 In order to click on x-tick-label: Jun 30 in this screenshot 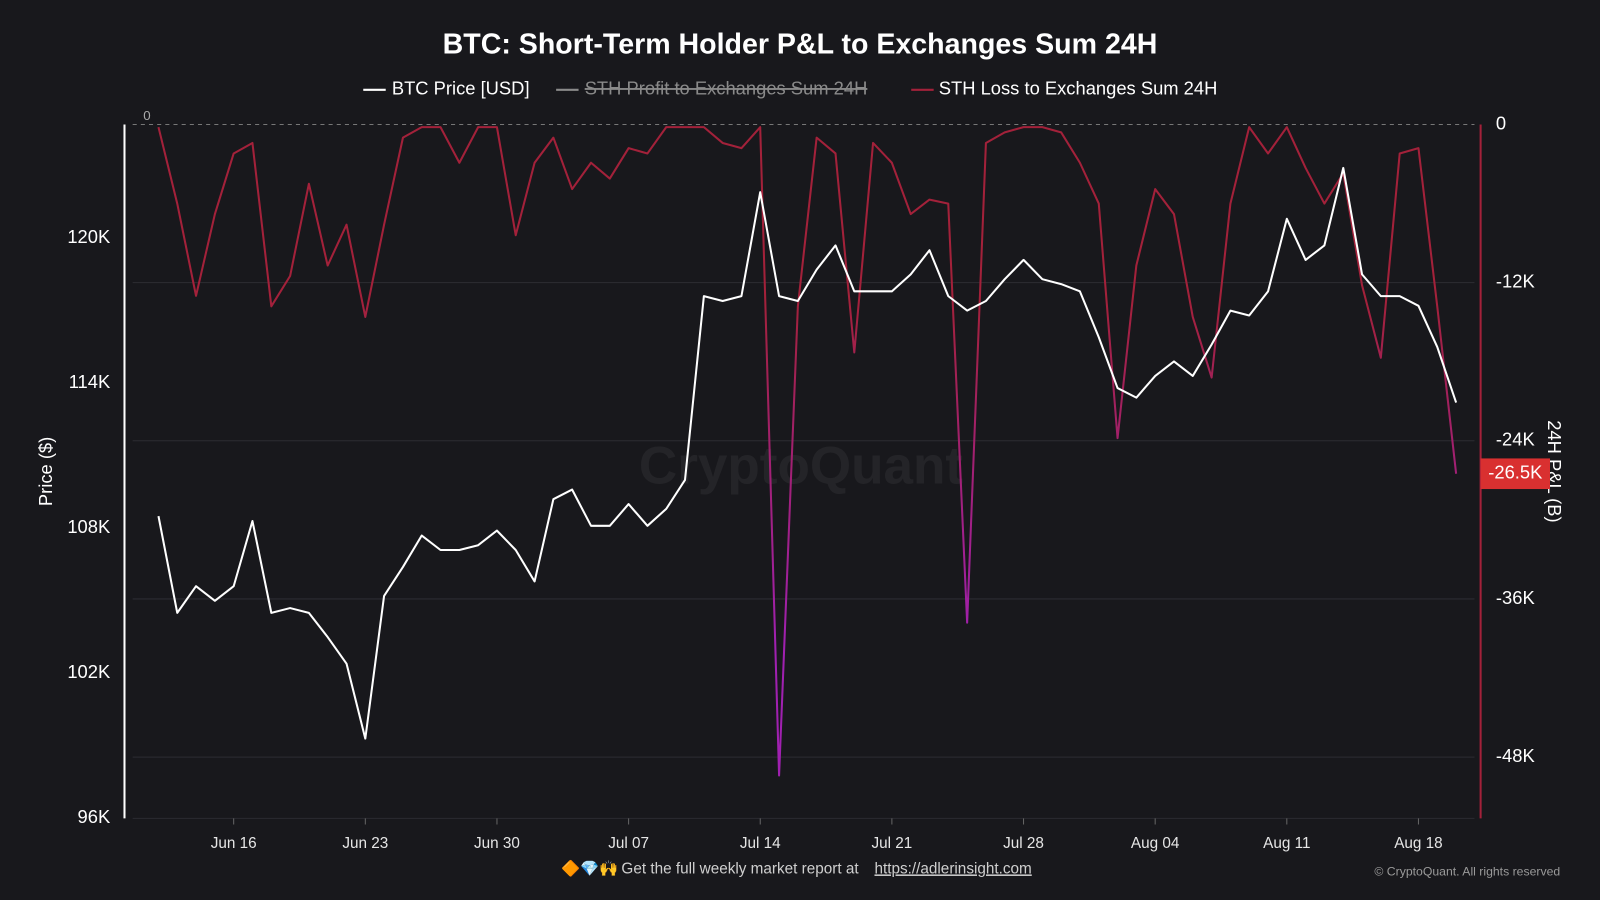, I will do `click(497, 843)`.